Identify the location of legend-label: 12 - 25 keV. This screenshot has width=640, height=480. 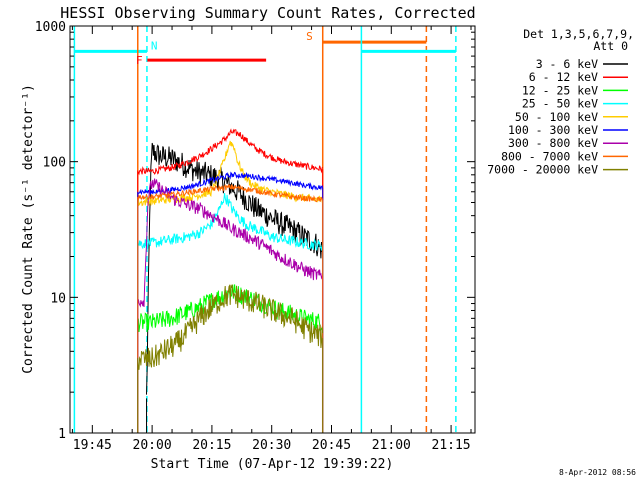
(560, 90).